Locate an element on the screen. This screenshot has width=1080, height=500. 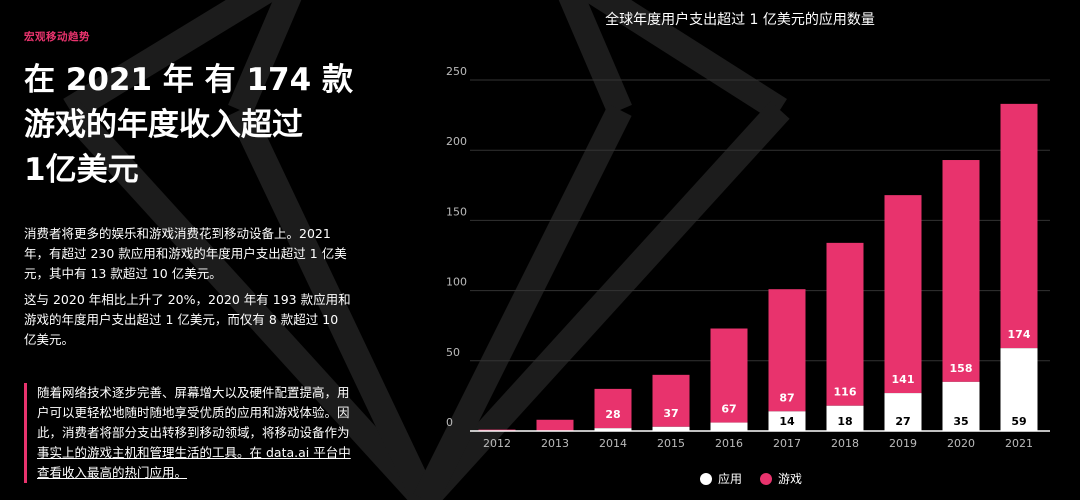
data-label-games-2017: 87 is located at coordinates (786, 397).